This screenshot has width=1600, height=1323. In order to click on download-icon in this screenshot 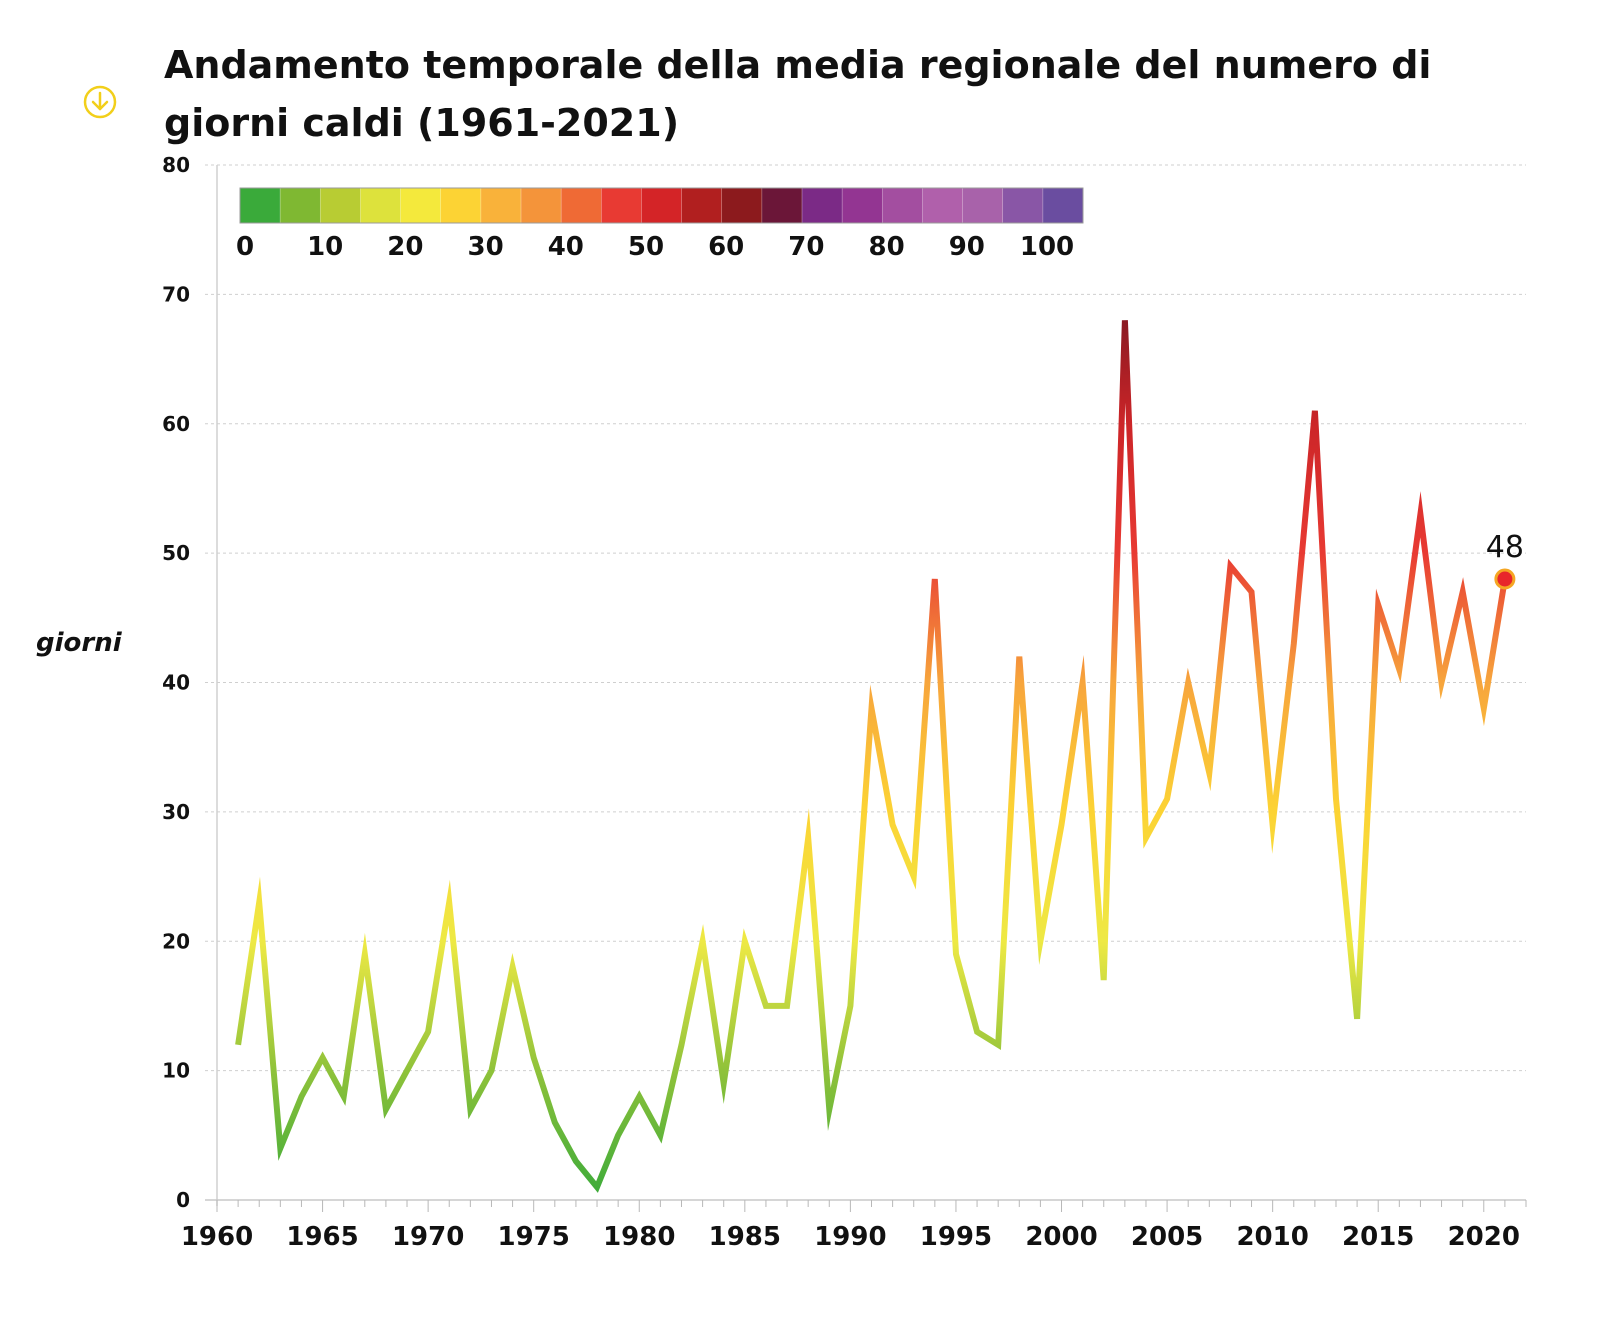, I will do `click(100, 102)`.